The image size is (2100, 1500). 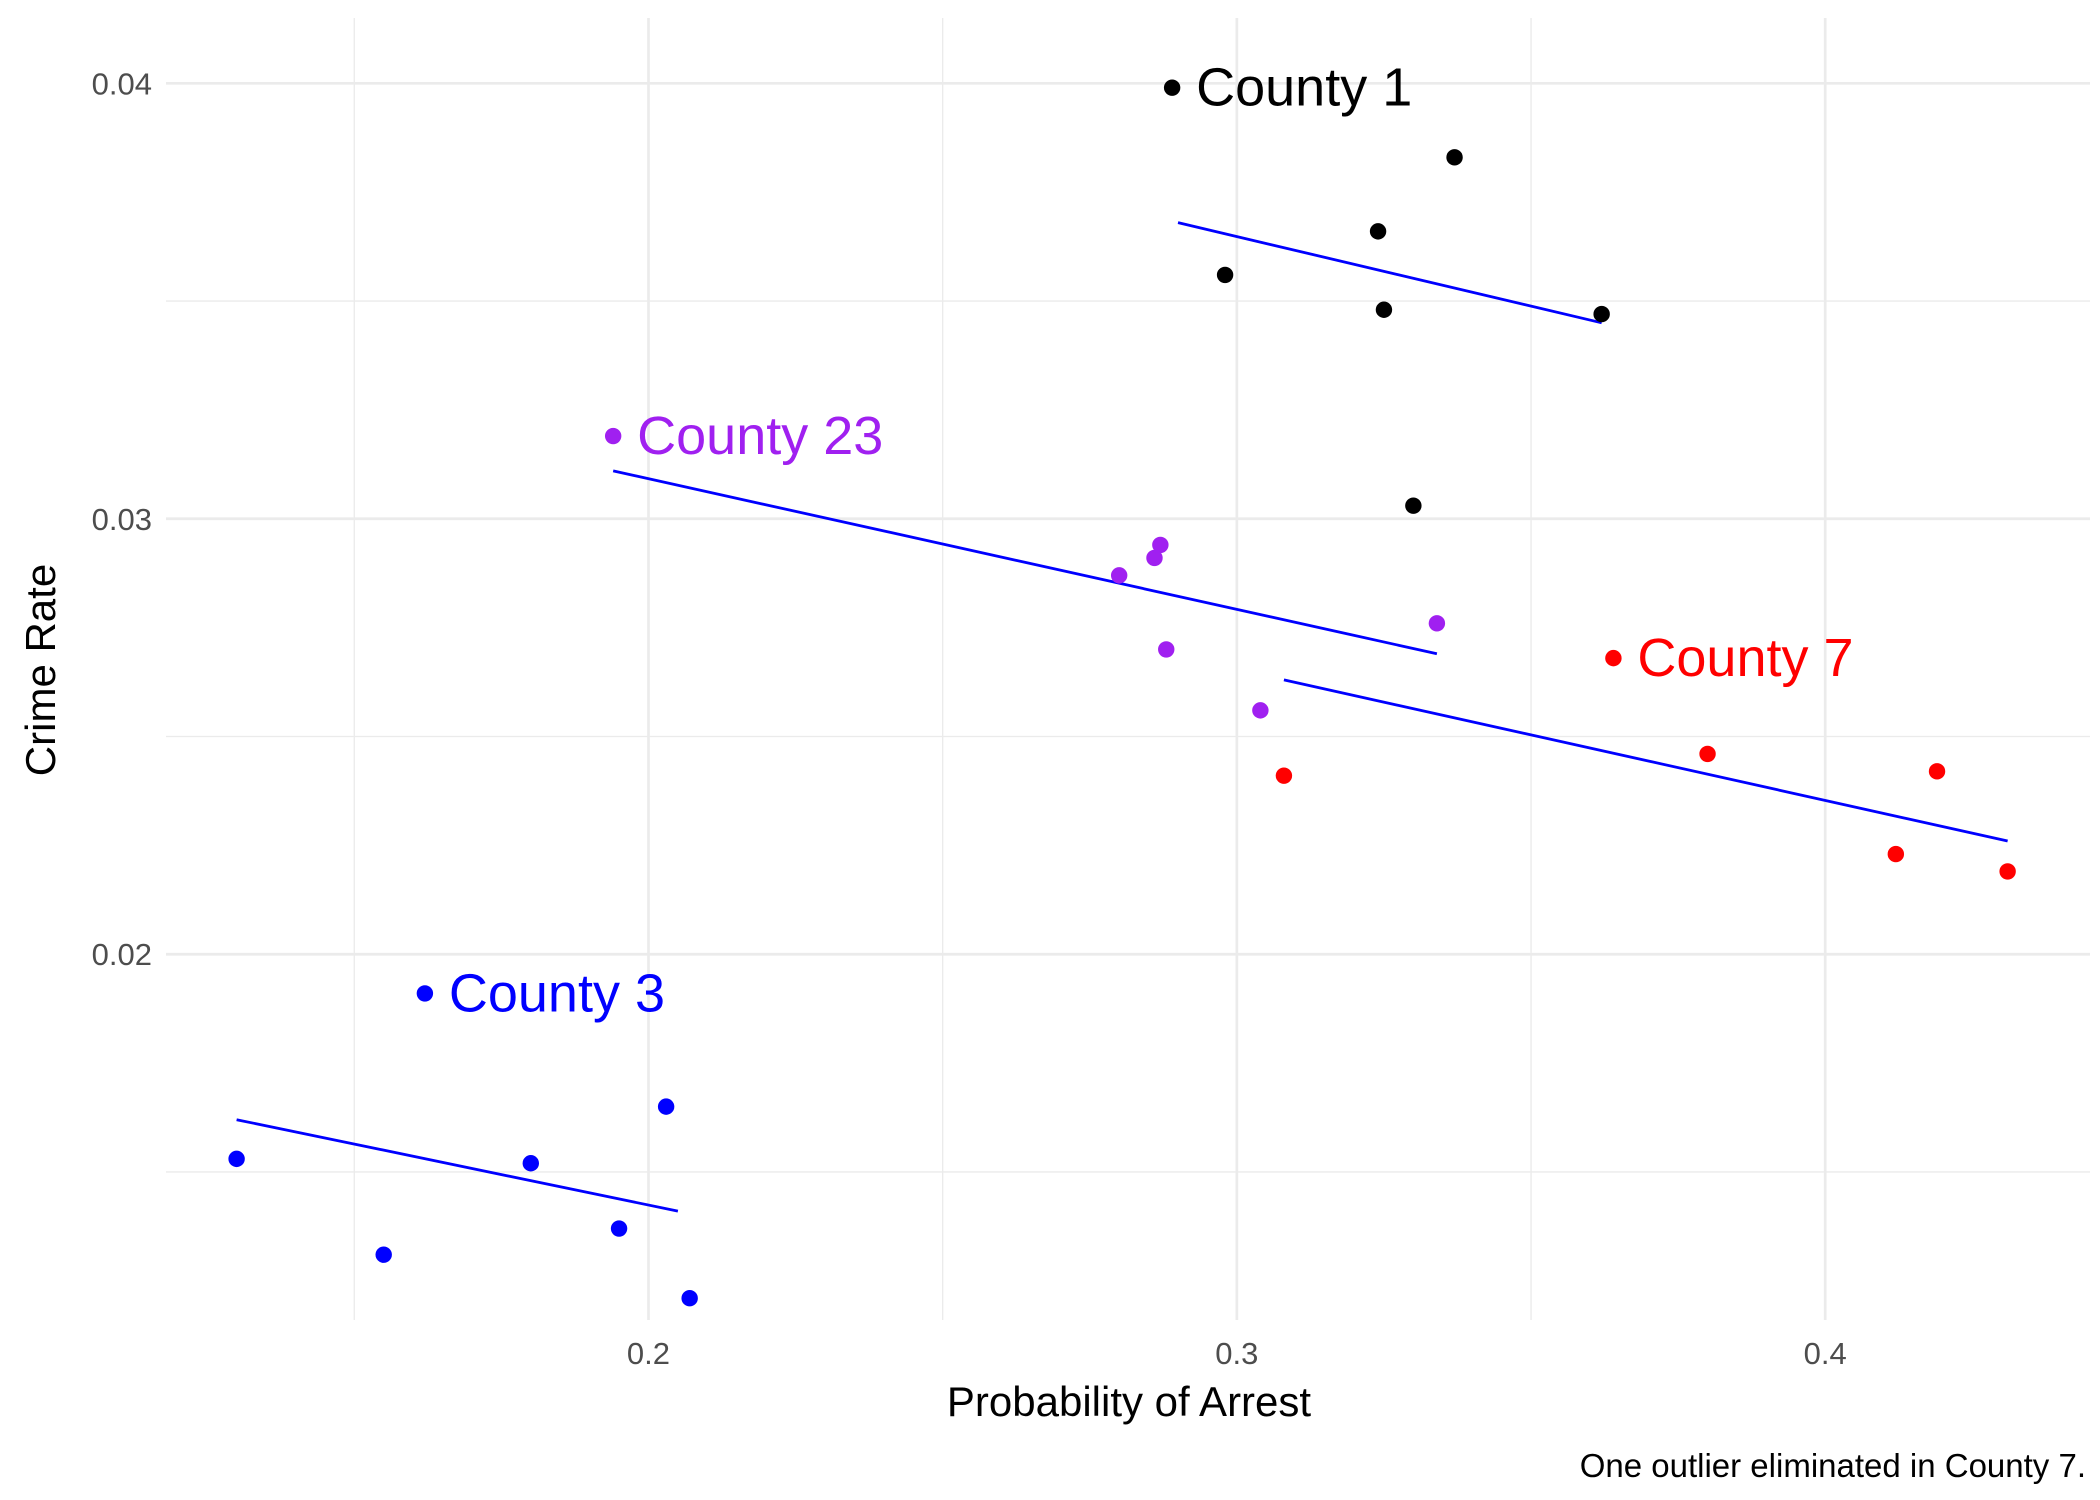 What do you see at coordinates (1825, 1353) in the screenshot?
I see `x-tick-label: 0.4` at bounding box center [1825, 1353].